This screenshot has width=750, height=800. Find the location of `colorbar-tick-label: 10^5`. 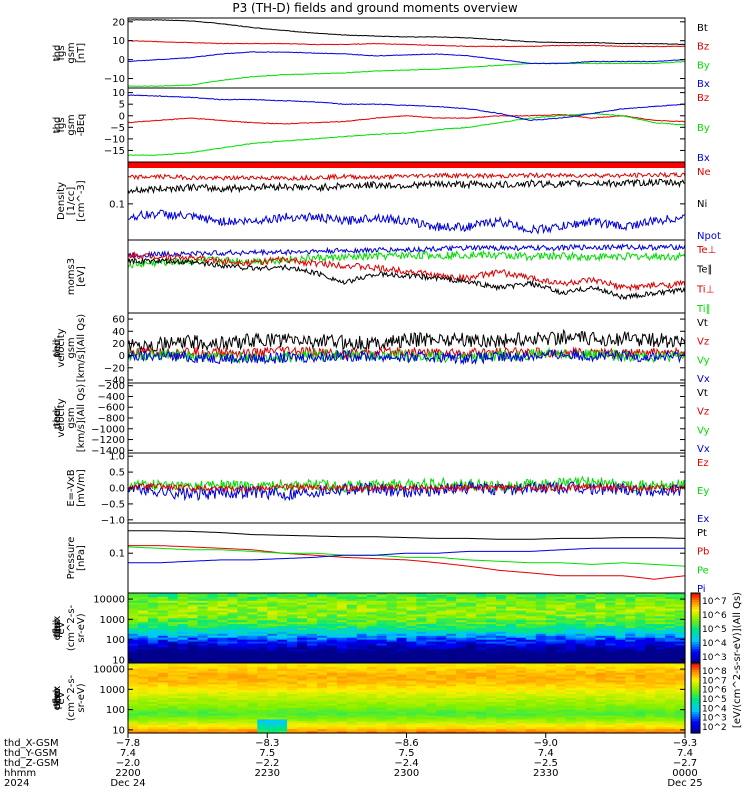

colorbar-tick-label: 10^5 is located at coordinates (714, 630).